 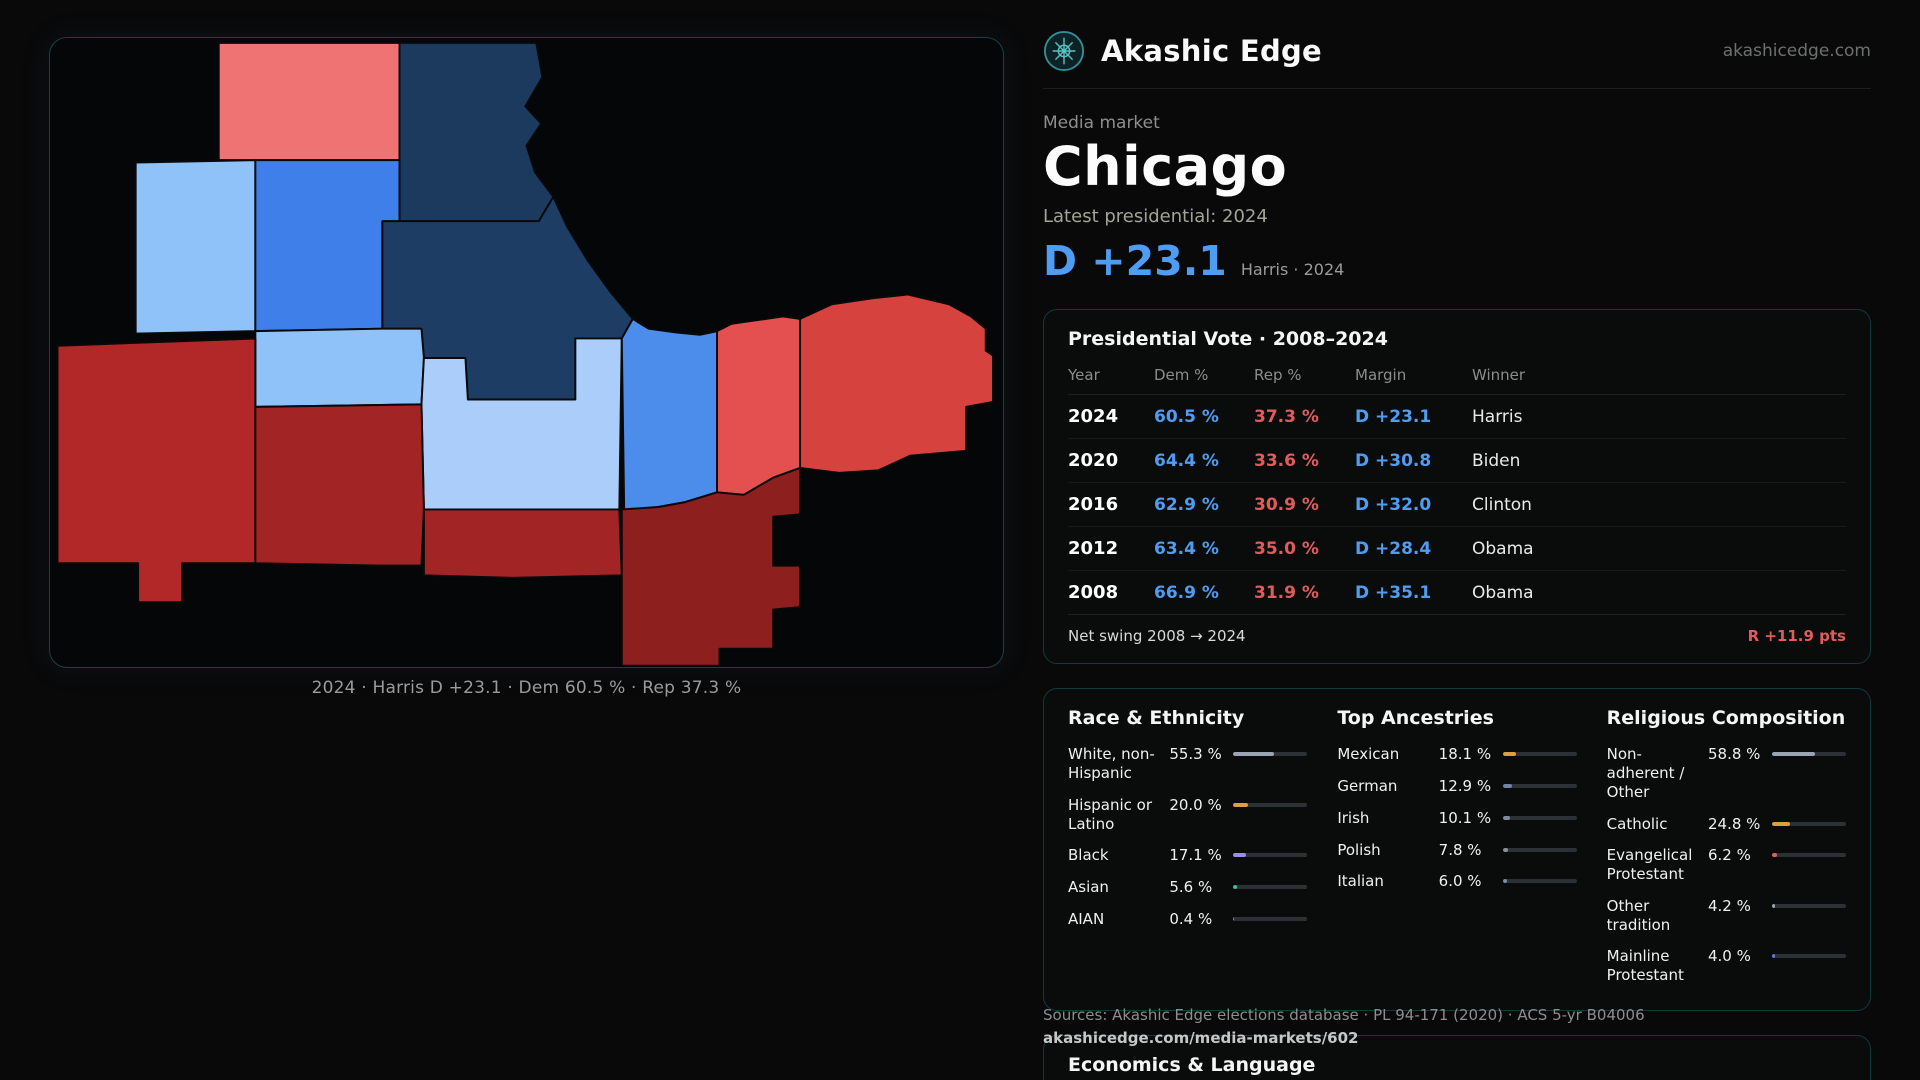 I want to click on rep-cell: 35.0 %, so click(x=1304, y=549).